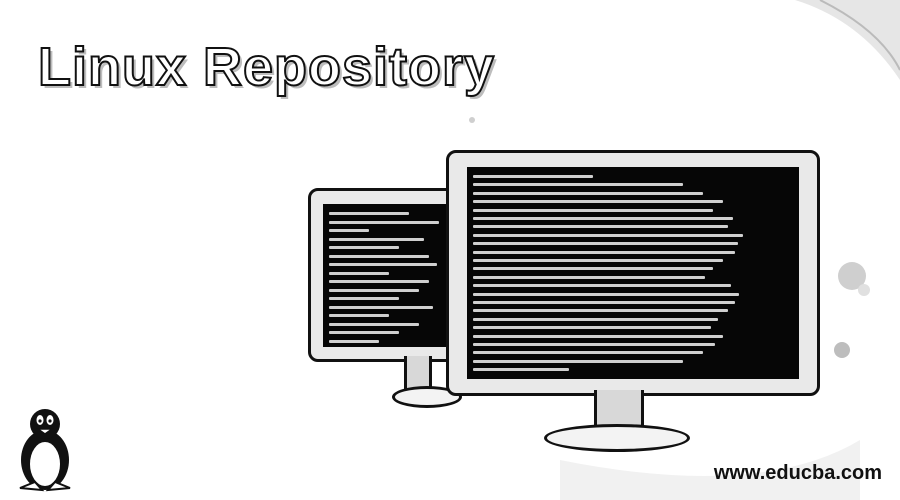  I want to click on tux-penguin-icon, so click(45, 450).